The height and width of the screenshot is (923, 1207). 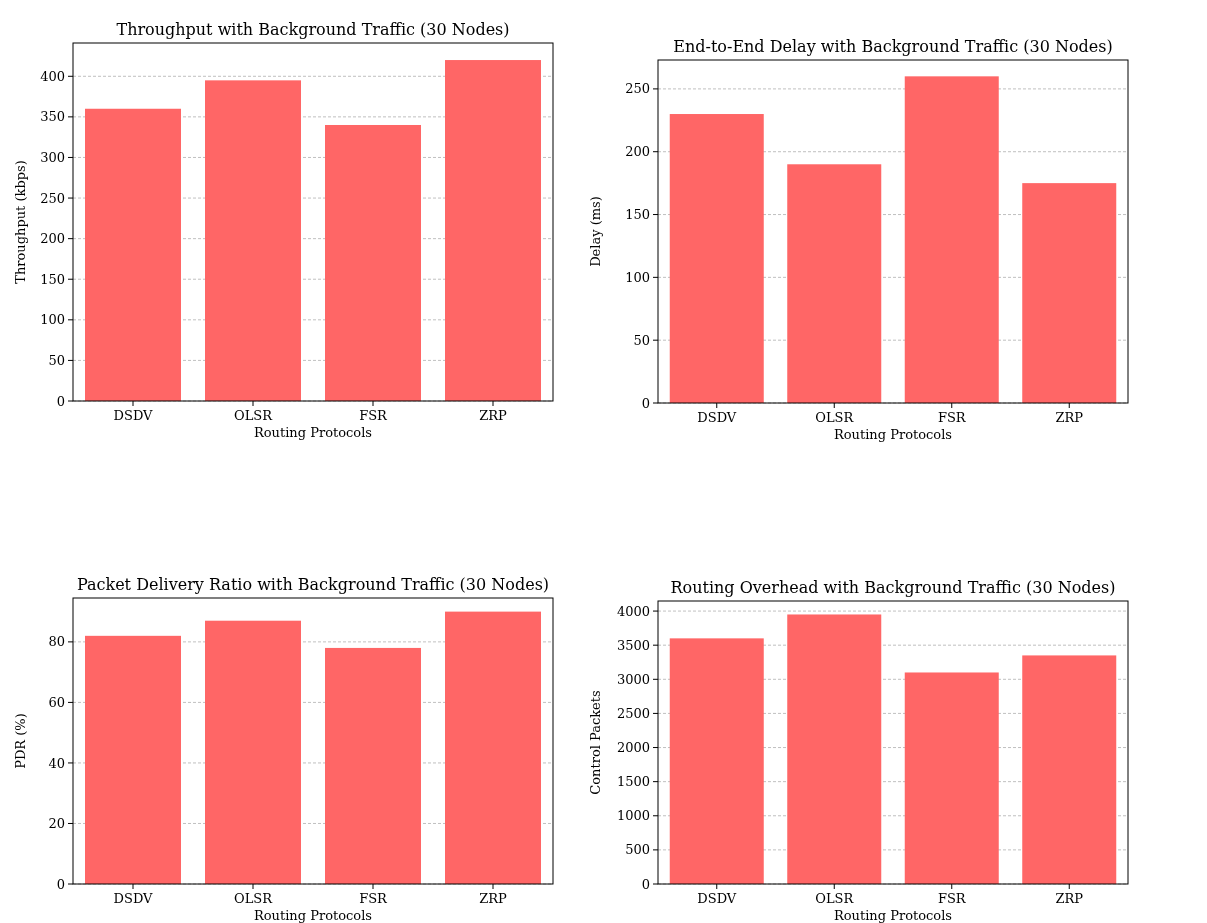 I want to click on chart-title: Throughput with Background Traffic (30 Nodes), so click(x=313, y=29).